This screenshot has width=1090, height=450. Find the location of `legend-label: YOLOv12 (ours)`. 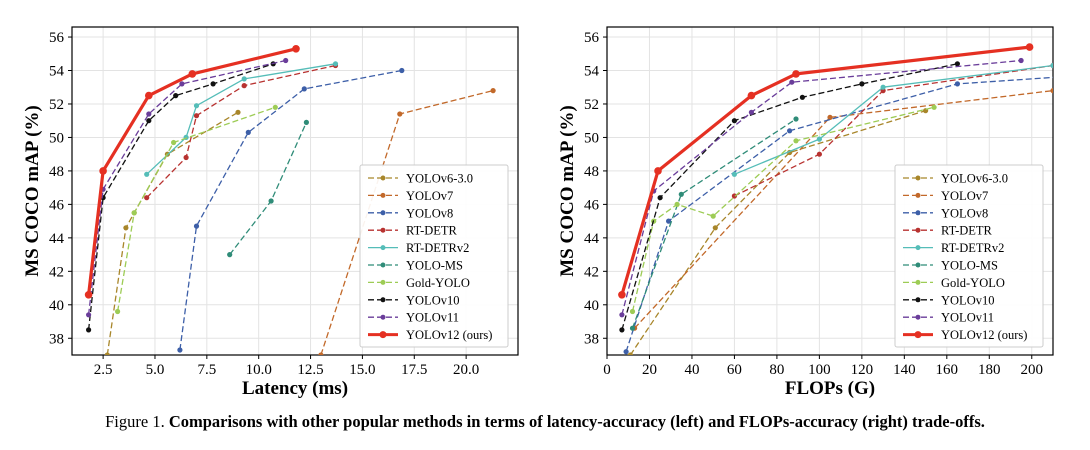

legend-label: YOLOv12 (ours) is located at coordinates (449, 335).